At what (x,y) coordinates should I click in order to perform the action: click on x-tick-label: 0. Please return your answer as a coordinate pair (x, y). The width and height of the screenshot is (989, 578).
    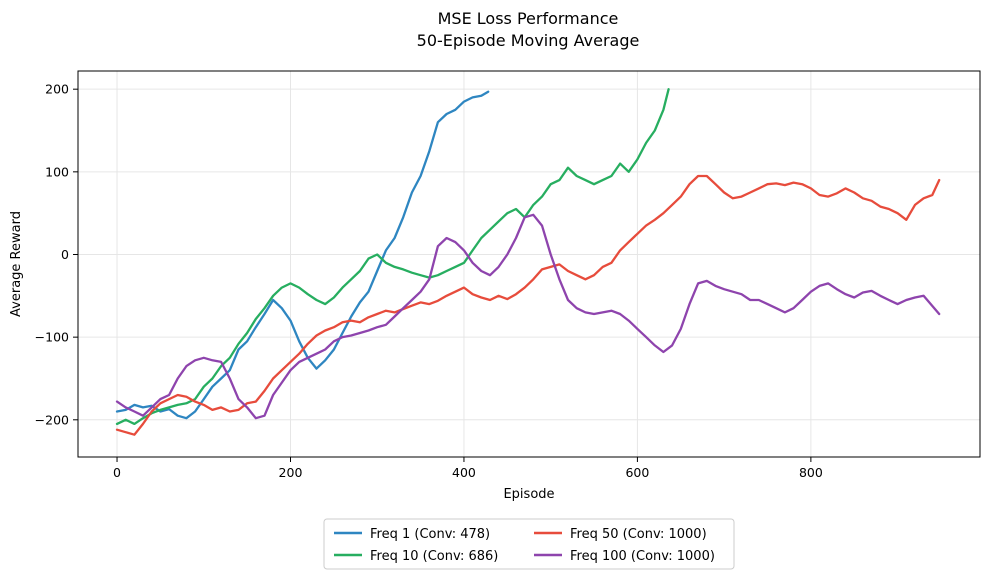
    Looking at the image, I should click on (117, 472).